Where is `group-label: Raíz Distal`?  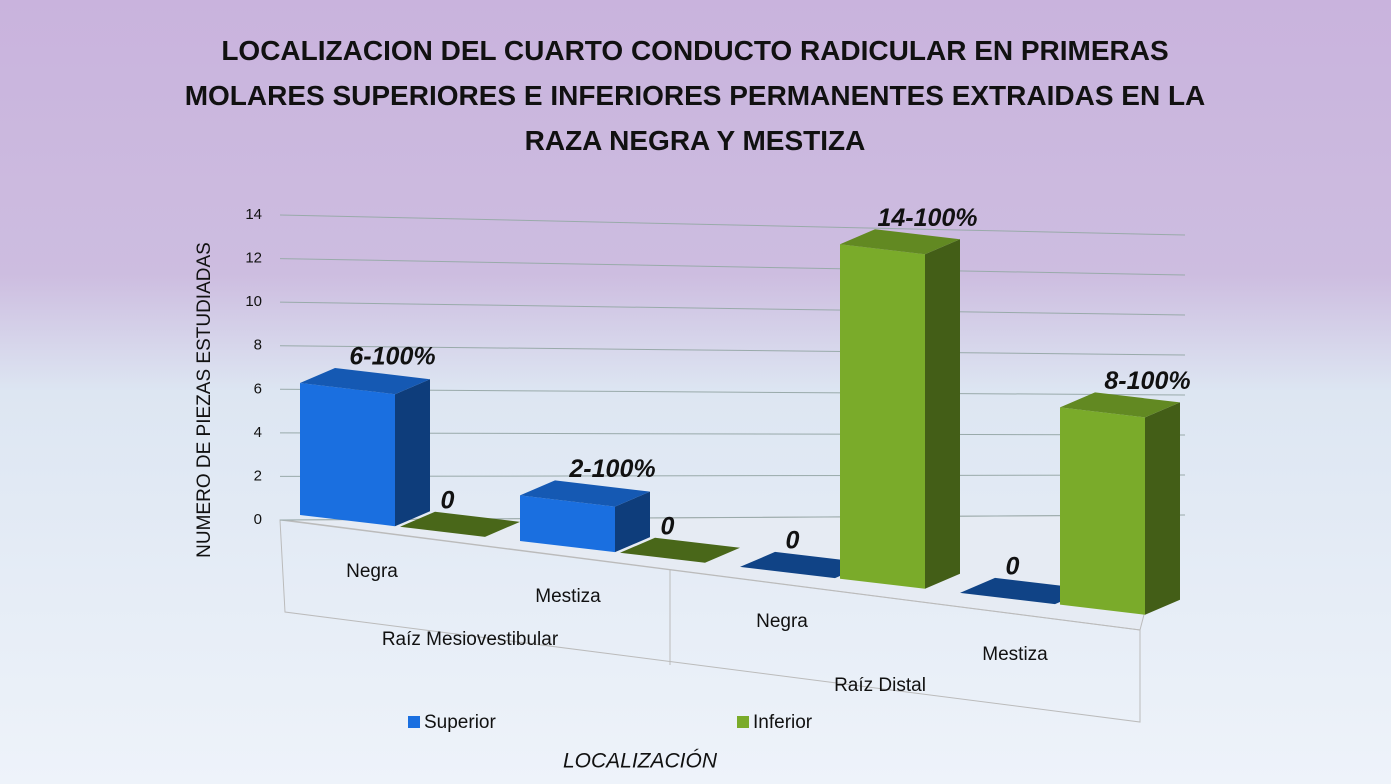
group-label: Raíz Distal is located at coordinates (880, 685).